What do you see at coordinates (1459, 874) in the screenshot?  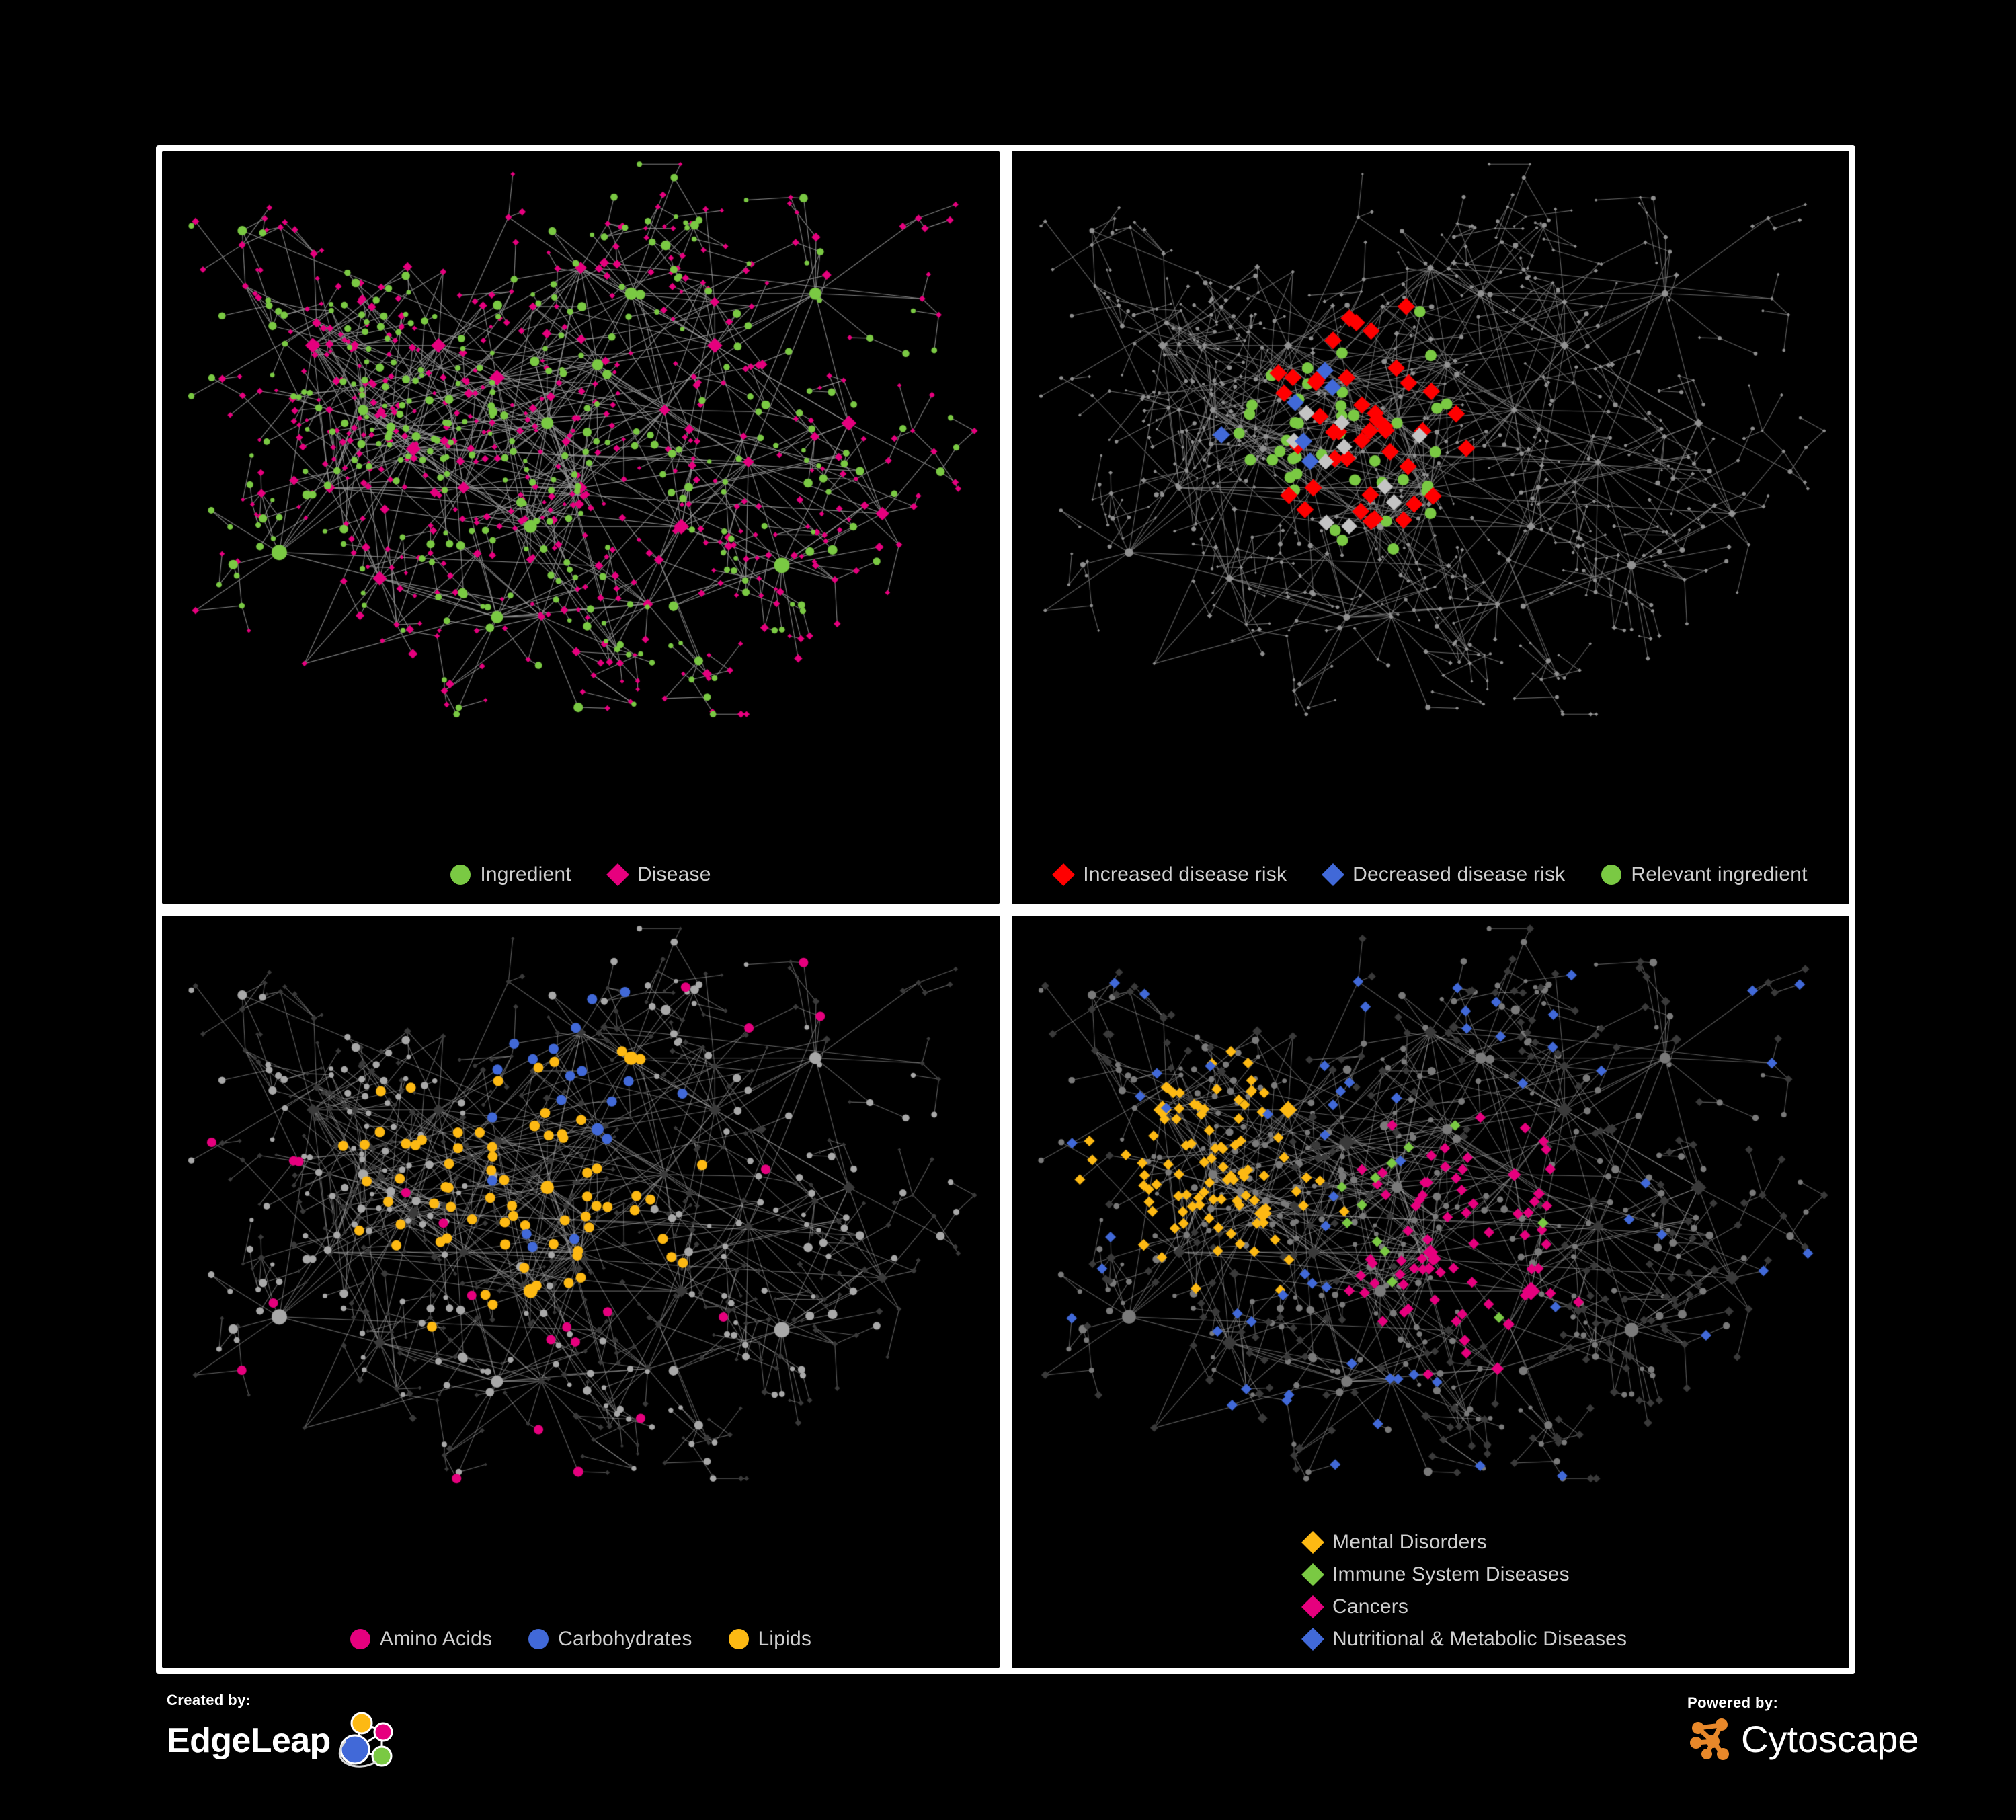 I see `legend-label: Decreased disease risk` at bounding box center [1459, 874].